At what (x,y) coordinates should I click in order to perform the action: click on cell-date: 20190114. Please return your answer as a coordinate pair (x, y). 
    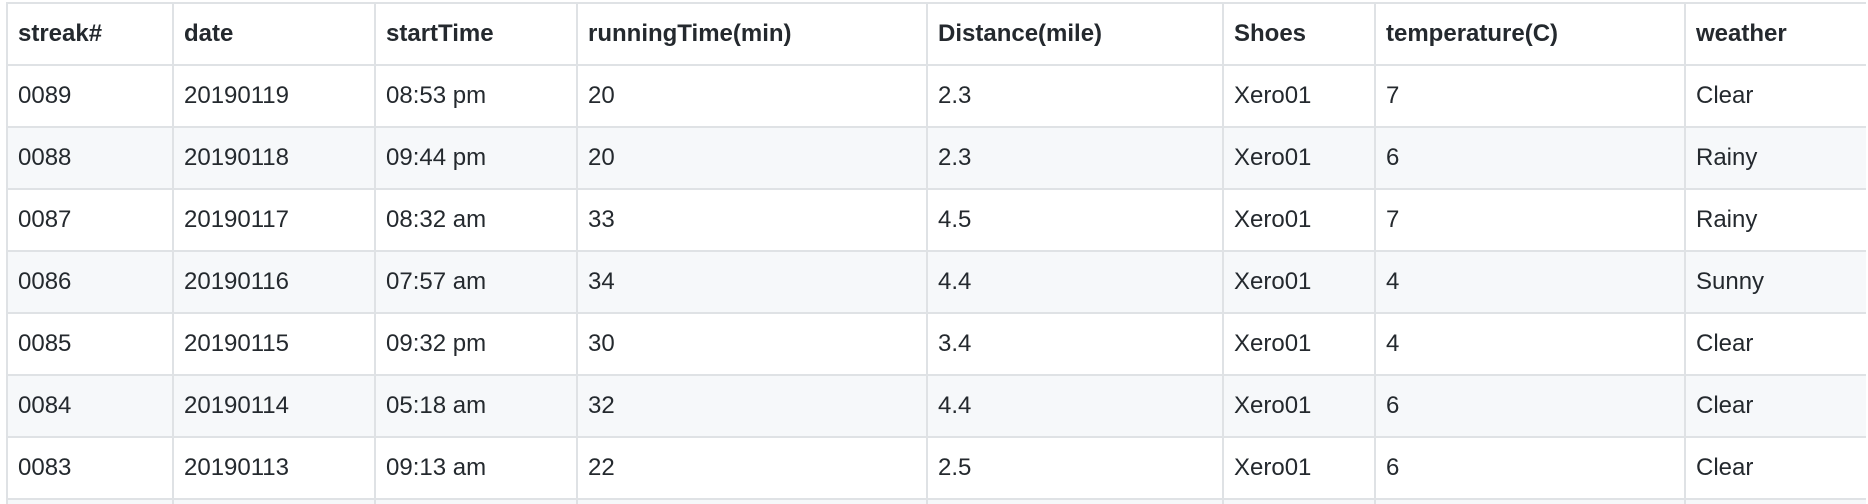
    Looking at the image, I should click on (274, 406).